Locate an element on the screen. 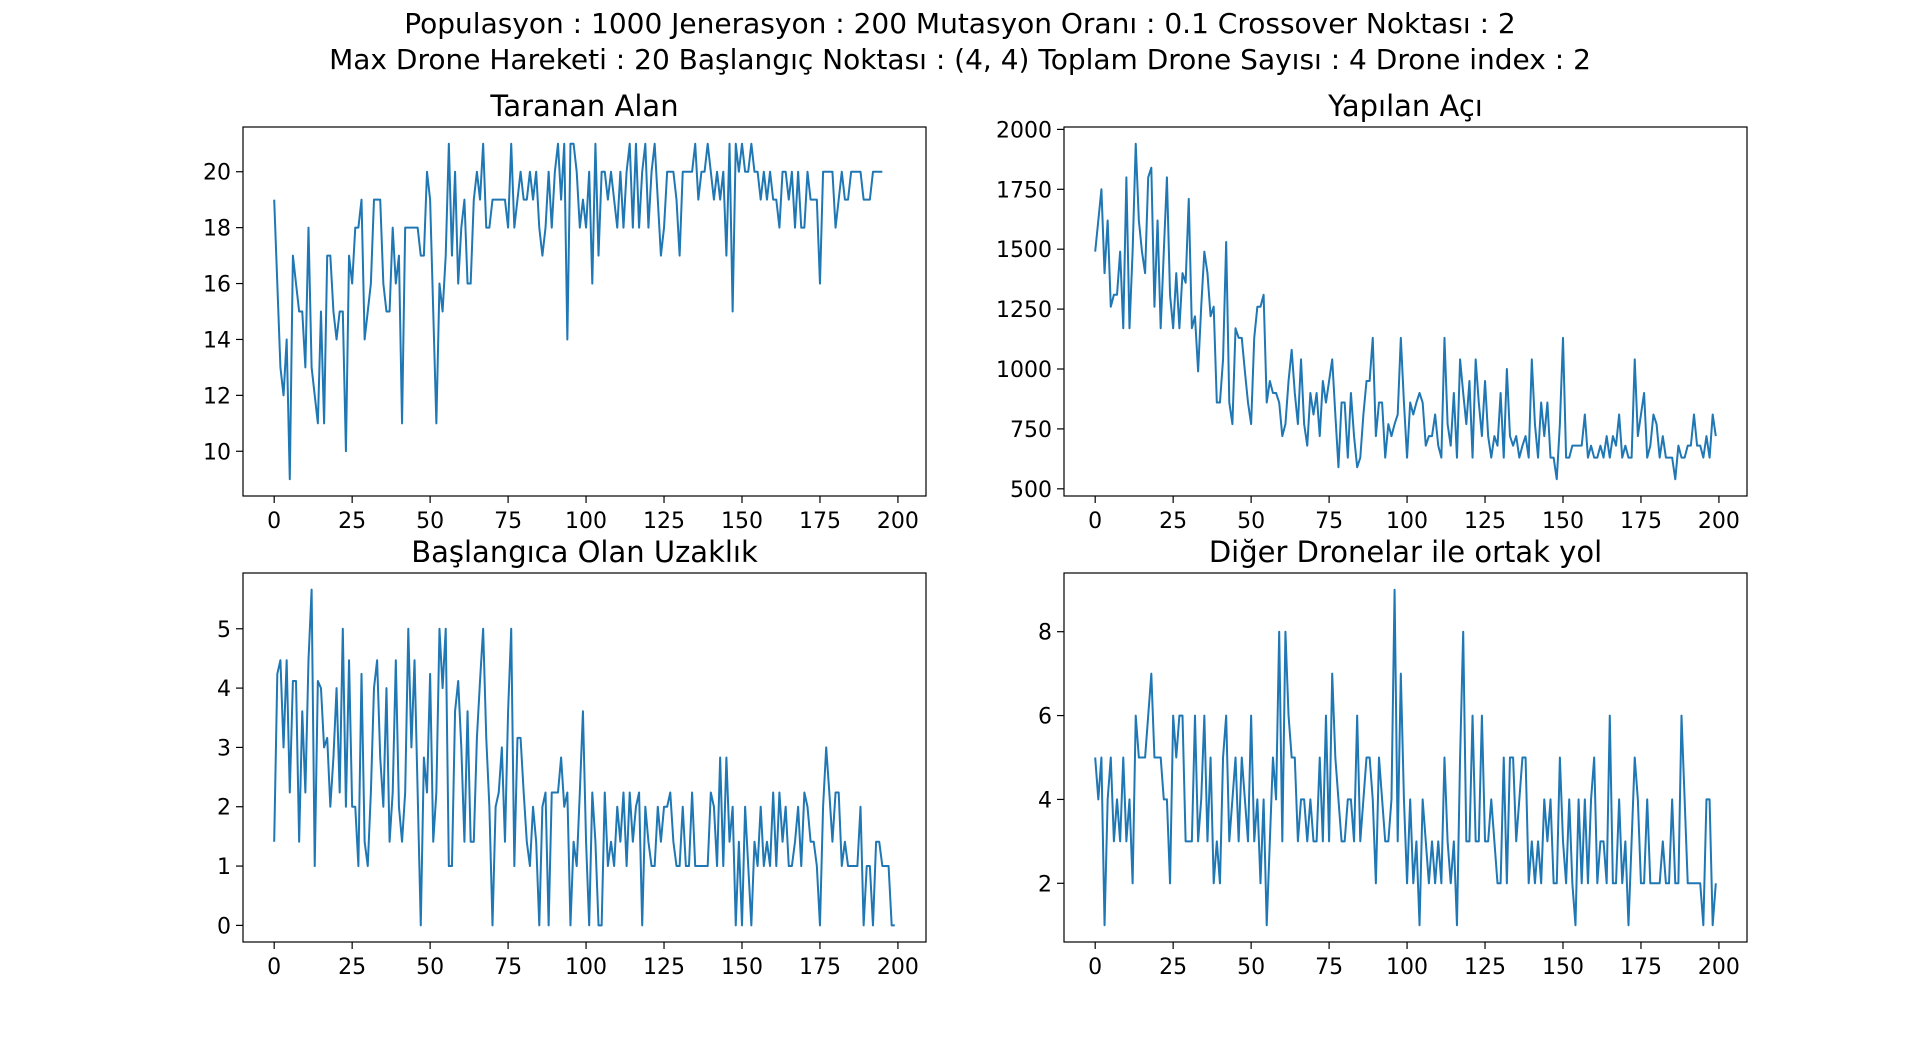  y-tick-label: 1 is located at coordinates (224, 867).